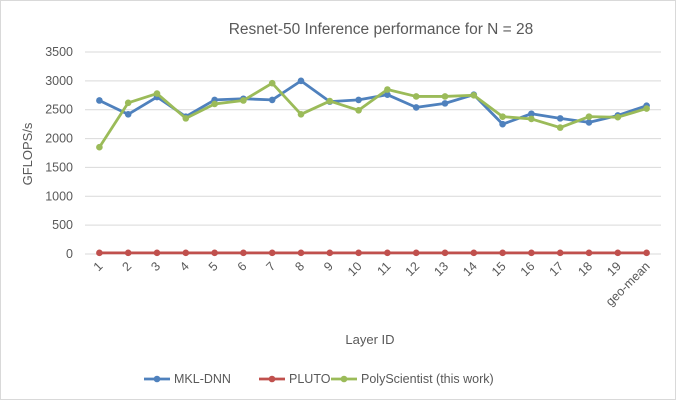 This screenshot has width=676, height=400. I want to click on series-pluto, so click(373, 253).